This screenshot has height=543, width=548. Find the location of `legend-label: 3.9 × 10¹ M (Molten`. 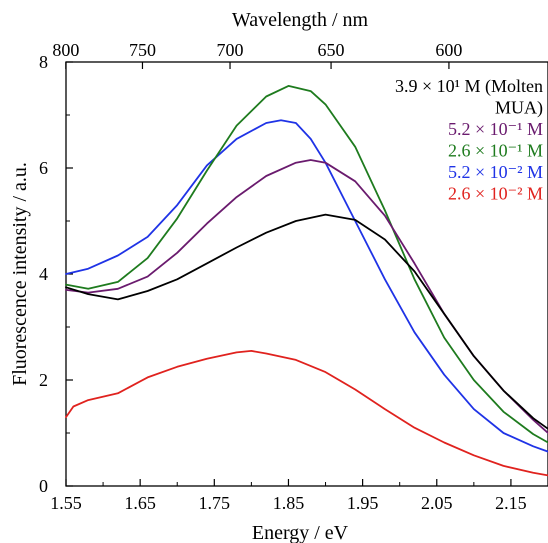

legend-label: 3.9 × 10¹ M (Molten is located at coordinates (469, 86).